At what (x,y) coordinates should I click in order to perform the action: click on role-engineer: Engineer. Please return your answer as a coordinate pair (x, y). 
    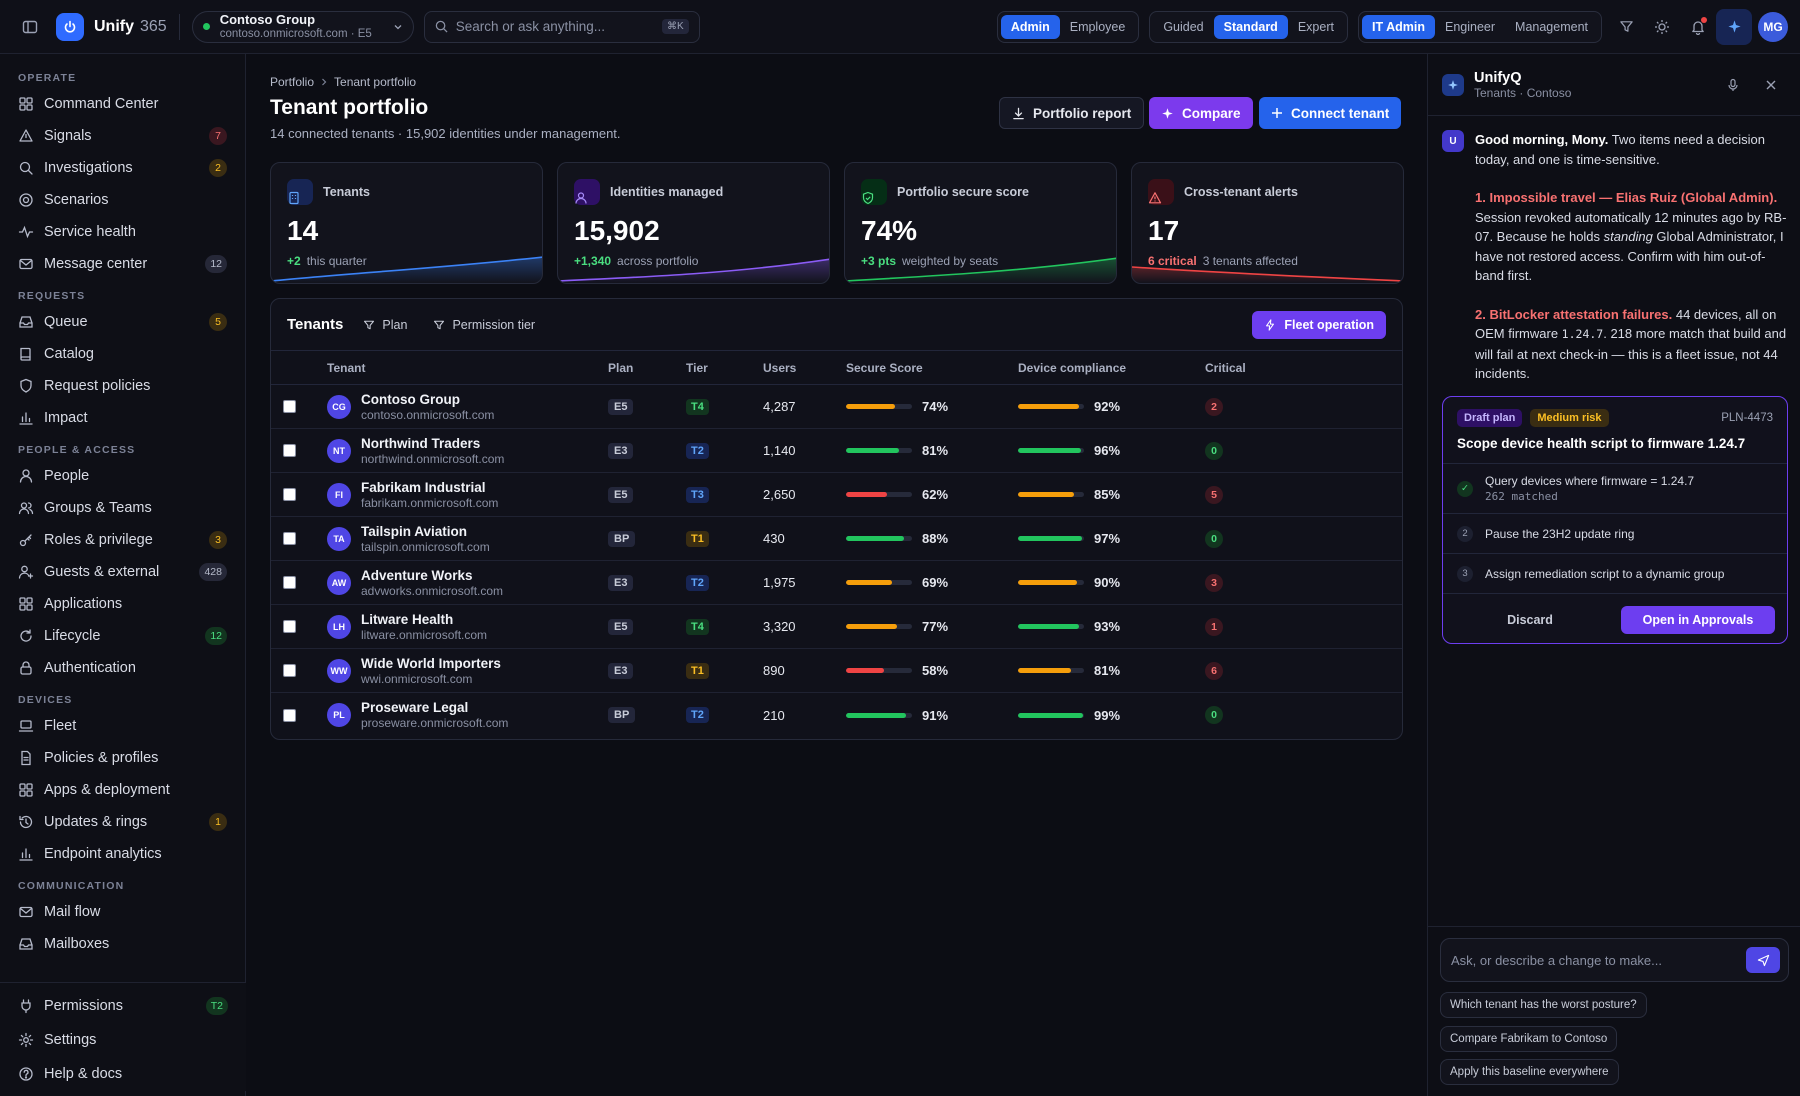
    Looking at the image, I should click on (1470, 26).